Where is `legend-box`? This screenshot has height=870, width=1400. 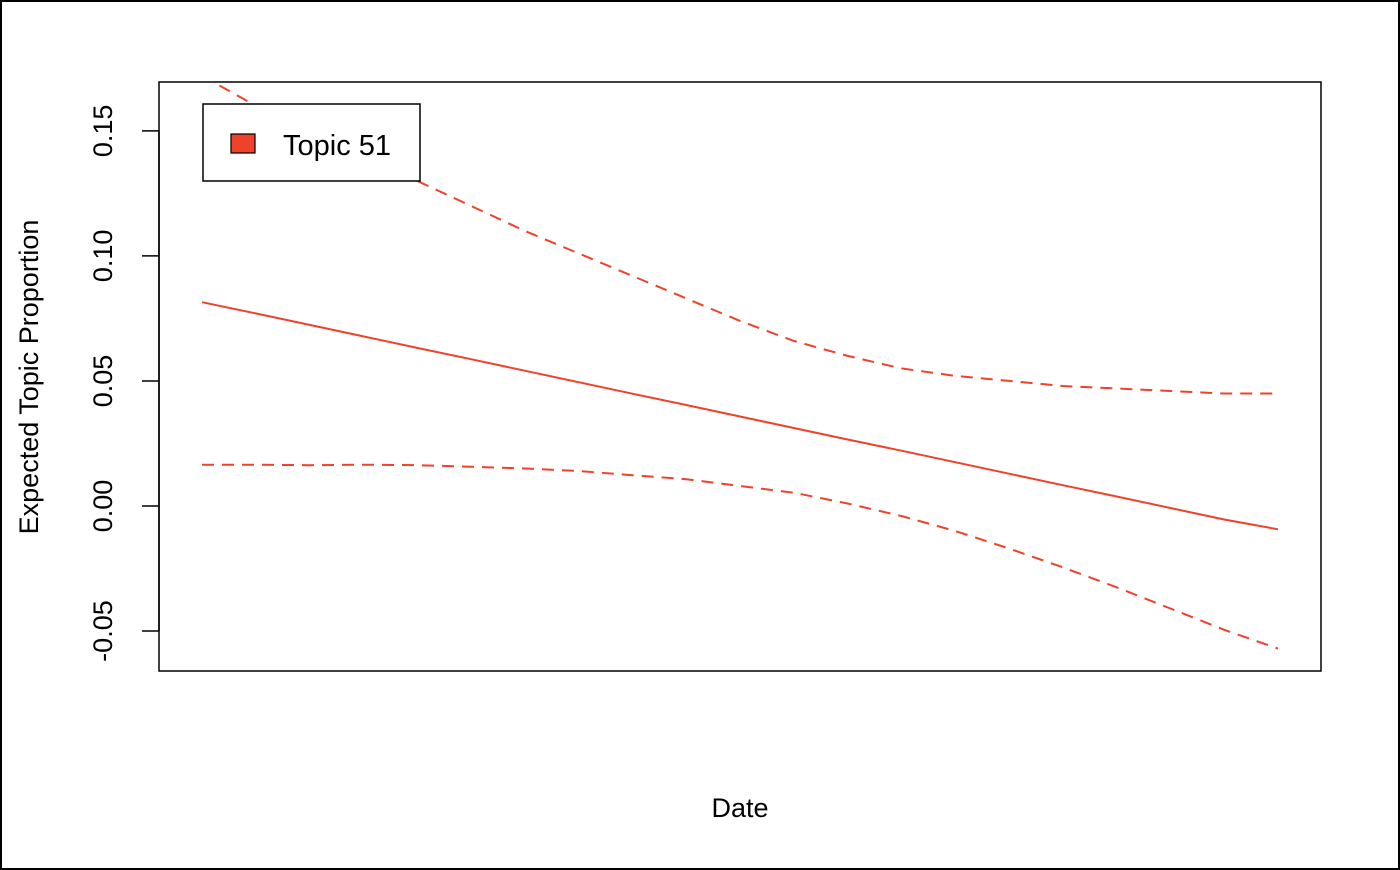
legend-box is located at coordinates (311, 142).